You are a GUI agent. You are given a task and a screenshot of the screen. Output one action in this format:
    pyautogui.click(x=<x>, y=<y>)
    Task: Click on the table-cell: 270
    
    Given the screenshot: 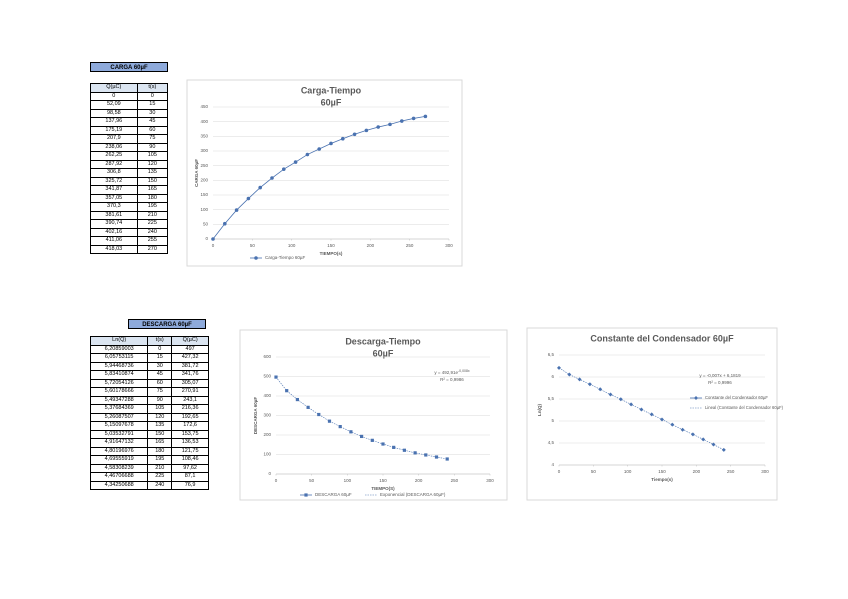 What is the action you would take?
    pyautogui.click(x=152, y=249)
    